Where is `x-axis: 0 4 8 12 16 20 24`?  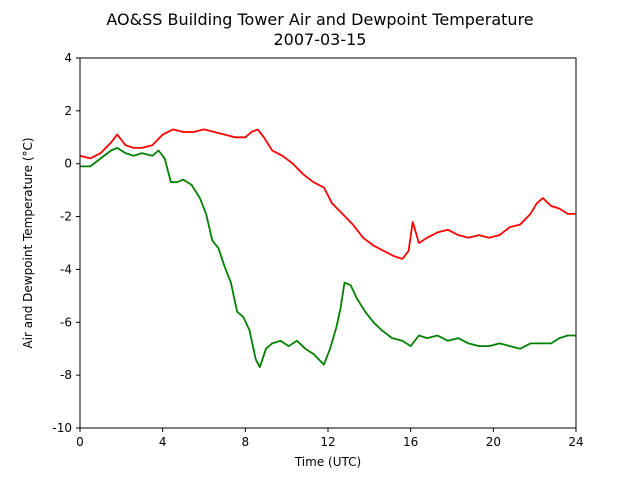
x-axis: 0 4 8 12 16 20 24 is located at coordinates (330, 438).